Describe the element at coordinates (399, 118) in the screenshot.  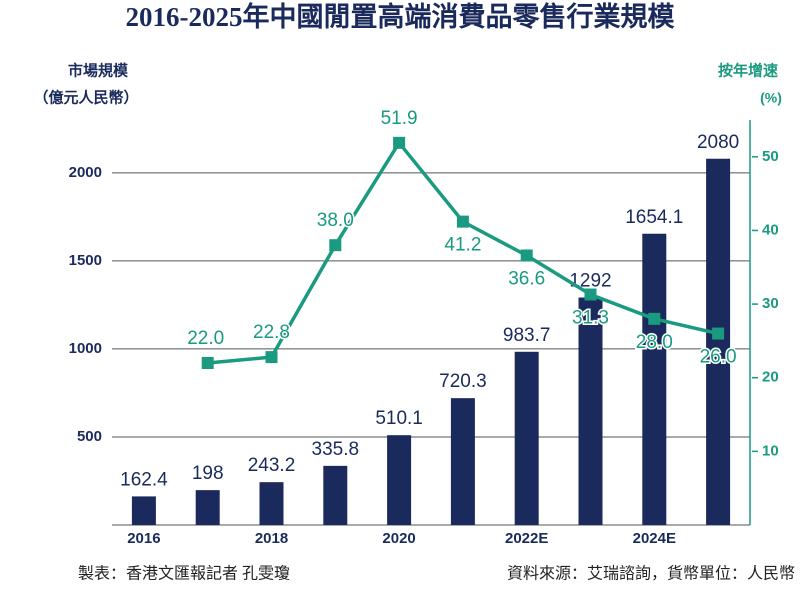
I see `line-value-label: 51.9` at that location.